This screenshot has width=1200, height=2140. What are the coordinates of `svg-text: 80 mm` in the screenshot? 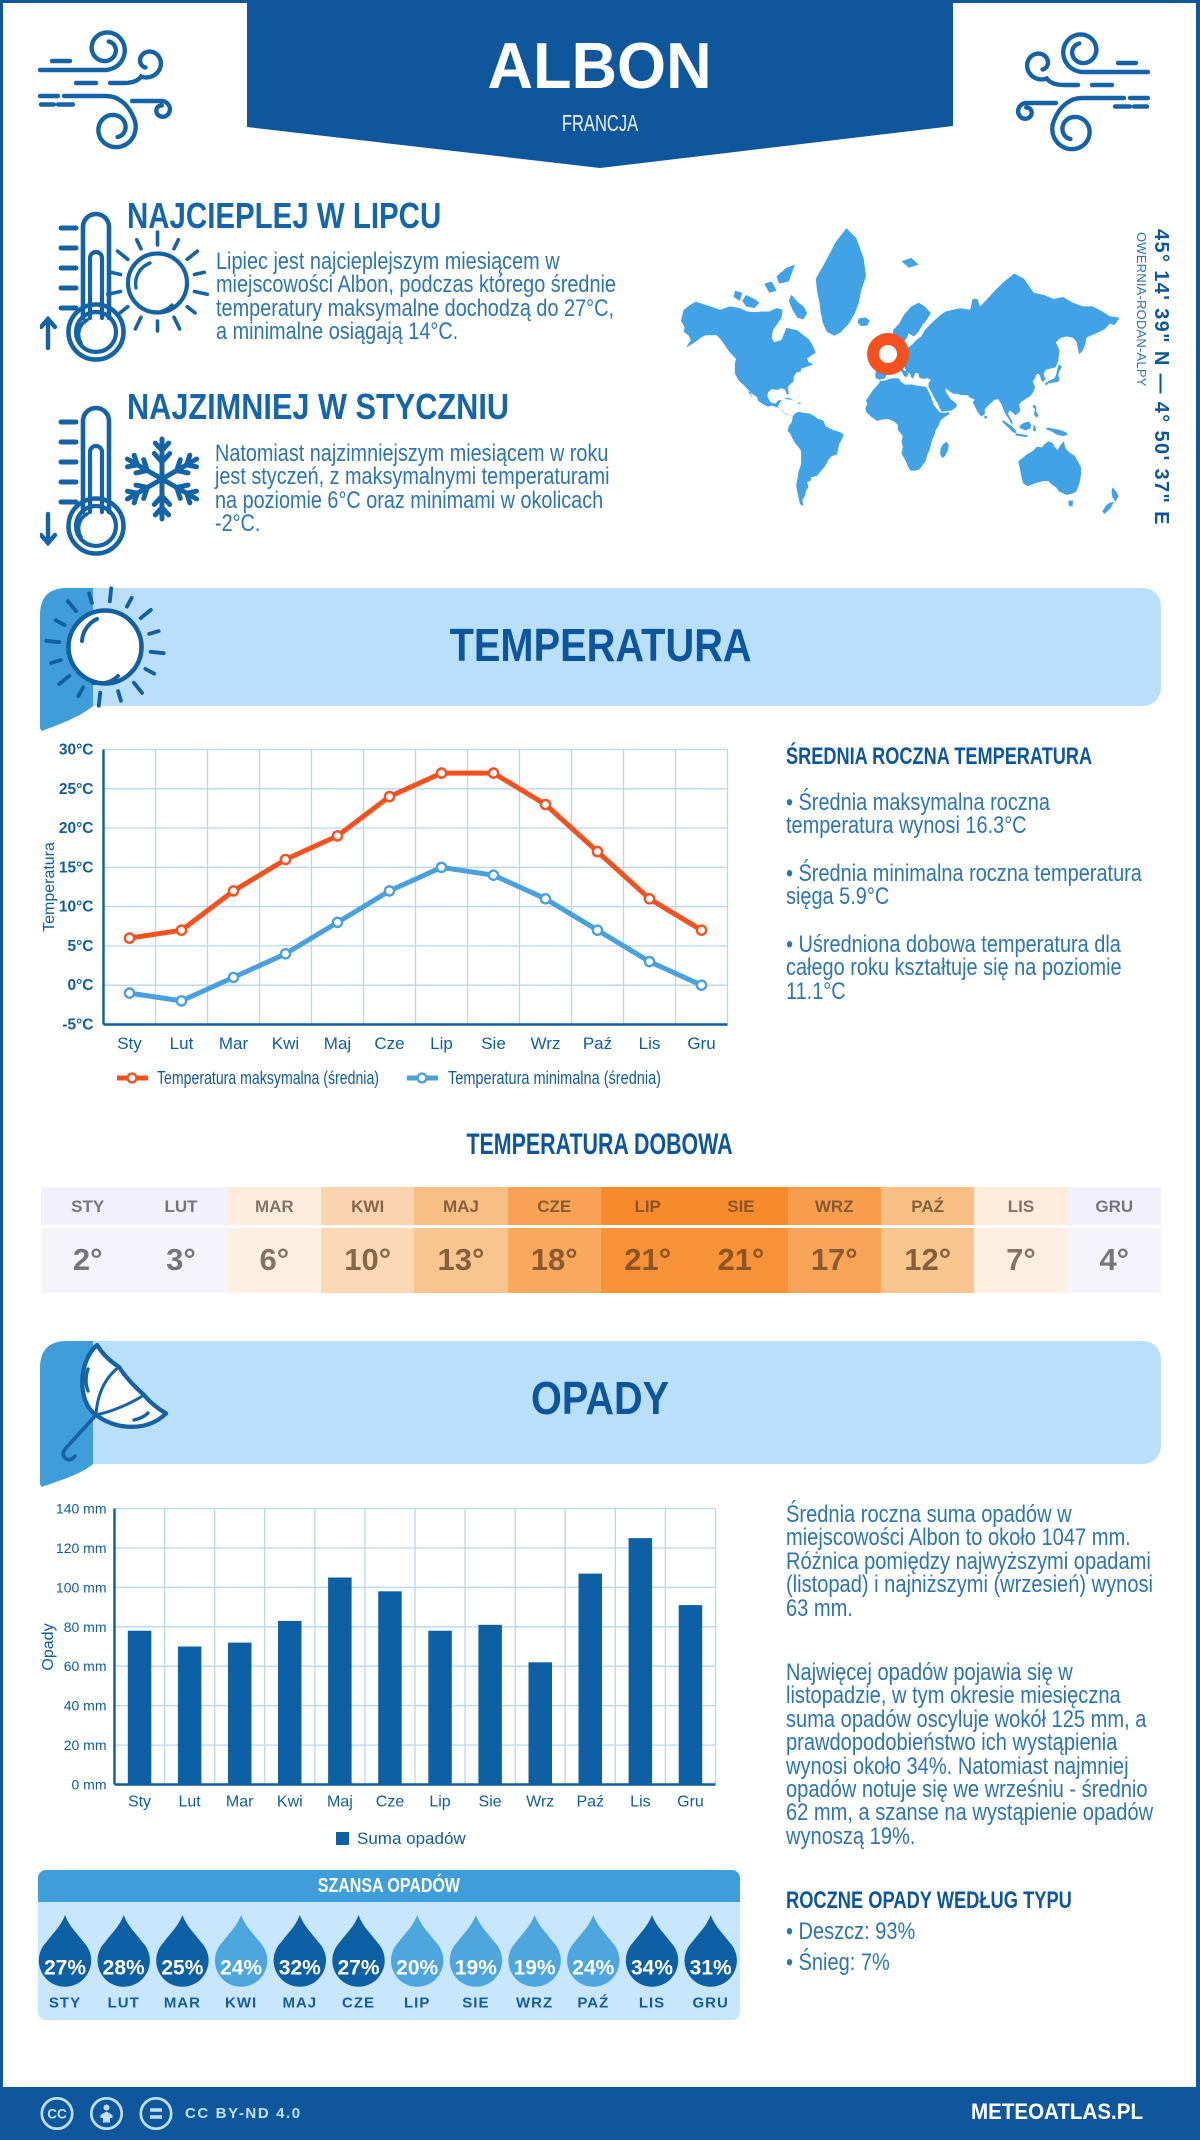 It's located at (85, 1627).